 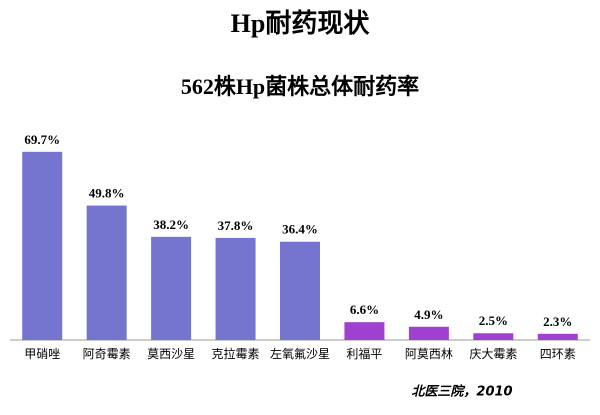 I want to click on chart-subtitle: 562株Hp菌株总体耐药率, so click(x=300, y=86).